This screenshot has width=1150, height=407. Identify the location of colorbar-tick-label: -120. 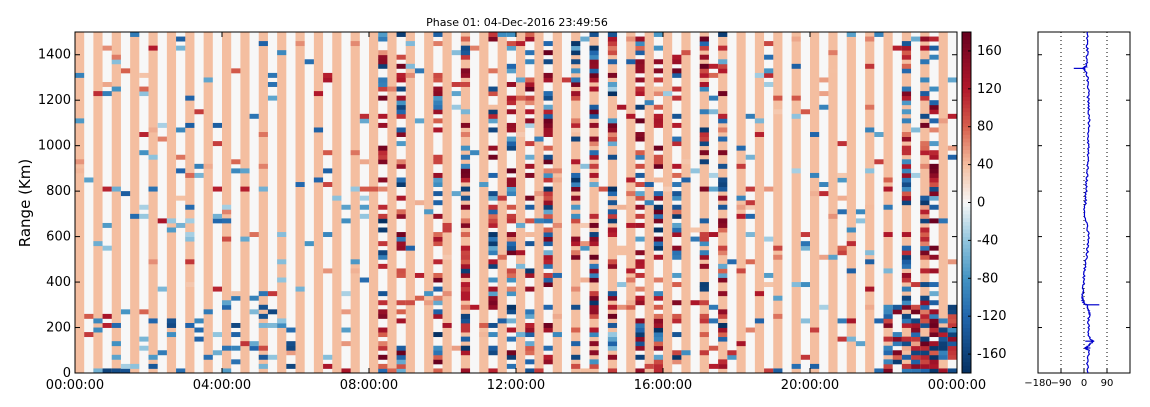
(992, 316).